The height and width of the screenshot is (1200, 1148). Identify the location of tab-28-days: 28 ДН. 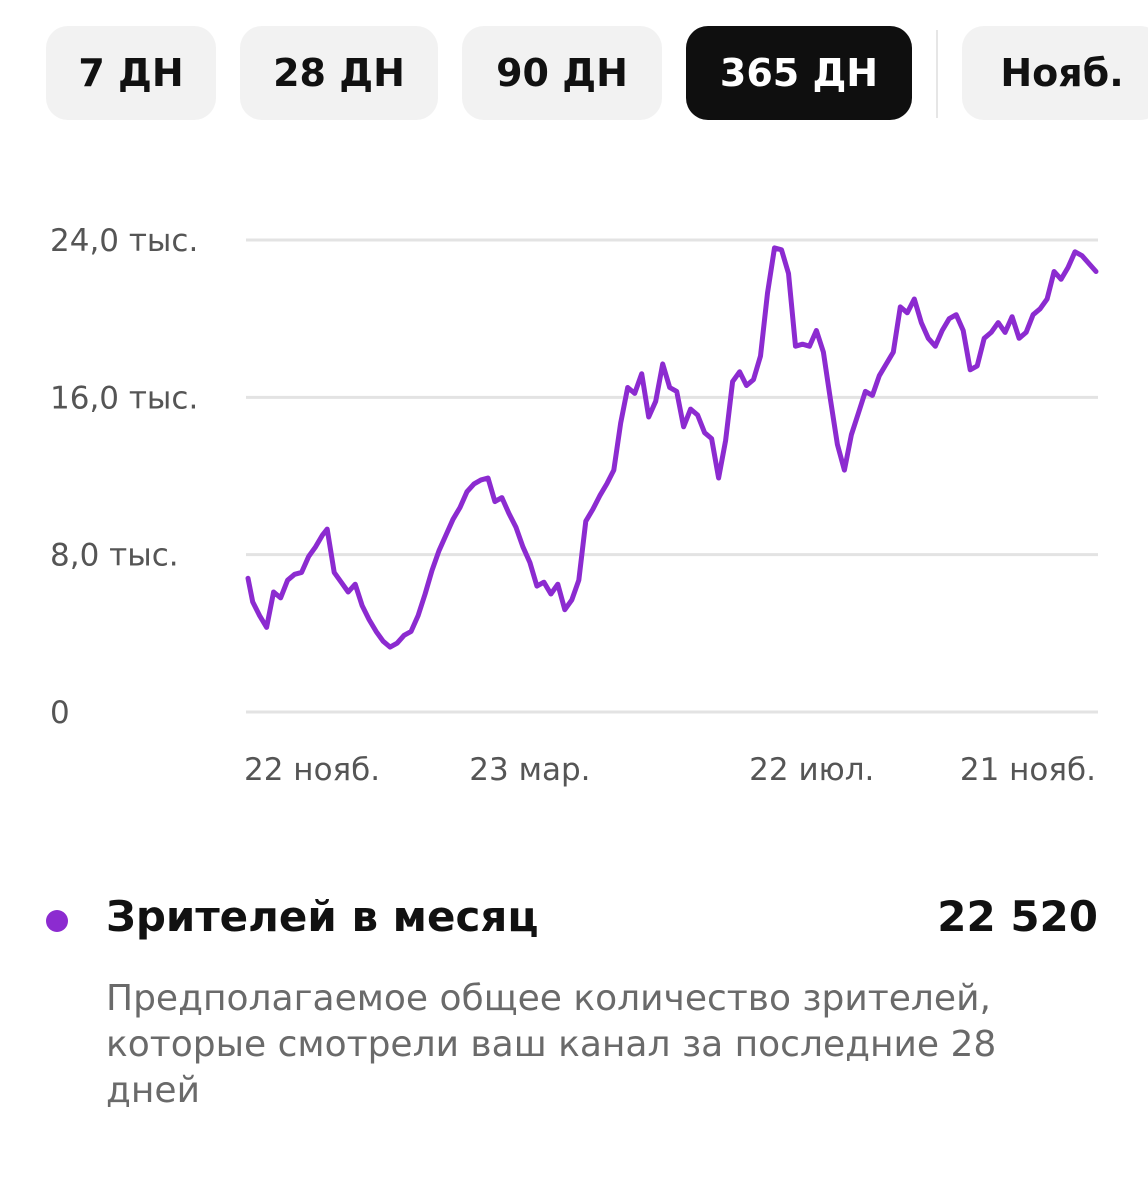
(339, 73).